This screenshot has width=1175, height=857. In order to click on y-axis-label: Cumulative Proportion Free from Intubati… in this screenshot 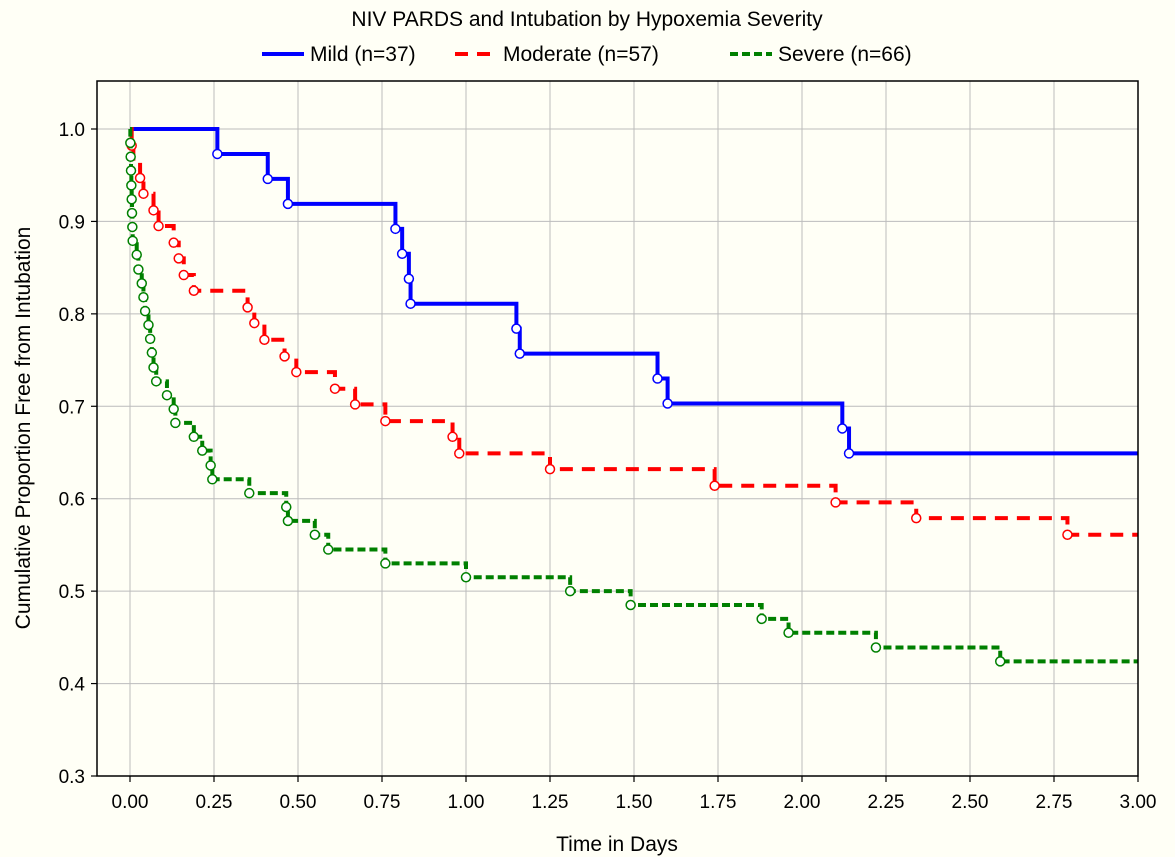, I will do `click(23, 428)`.